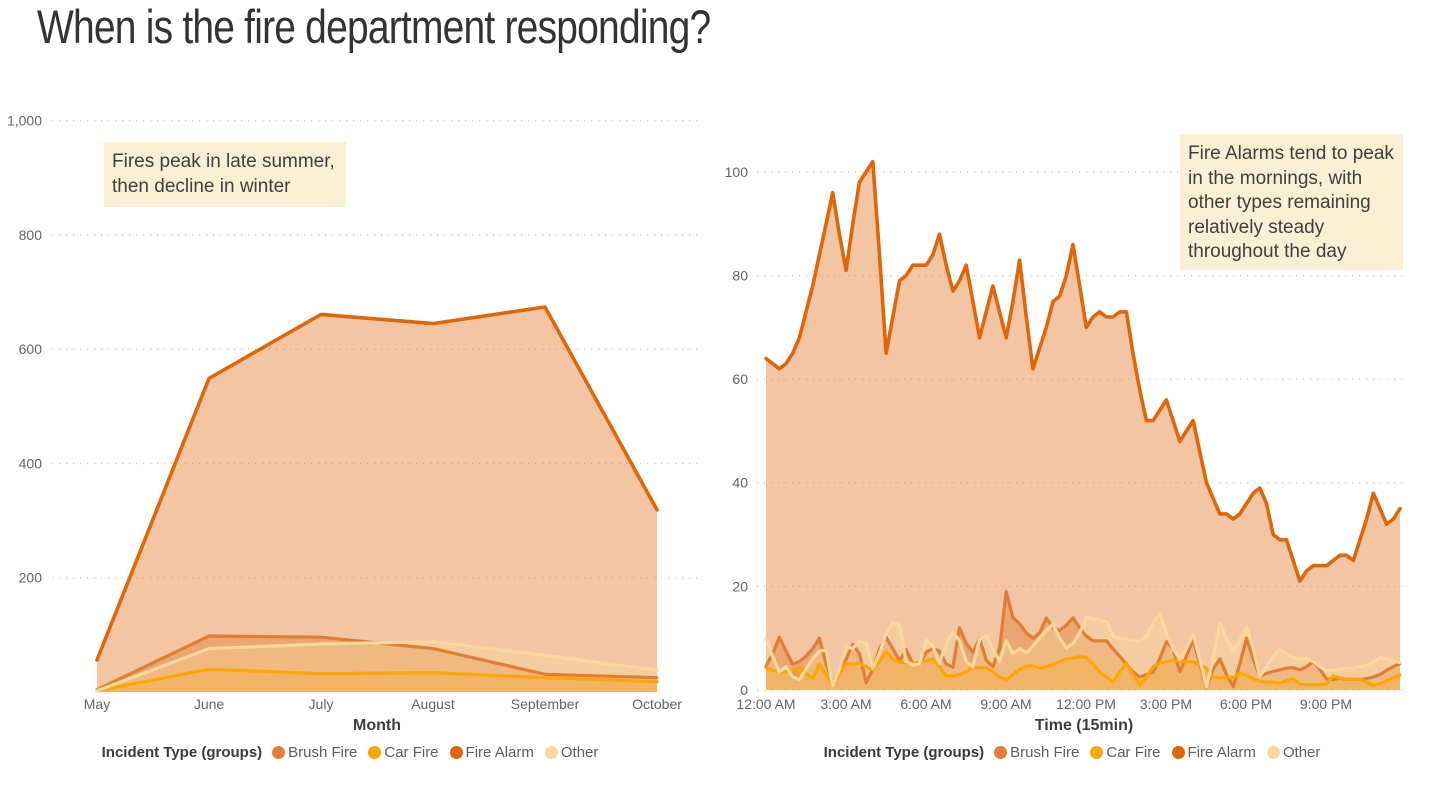 This screenshot has height=795, width=1437. Describe the element at coordinates (31, 463) in the screenshot. I see `svg-text: 400` at that location.